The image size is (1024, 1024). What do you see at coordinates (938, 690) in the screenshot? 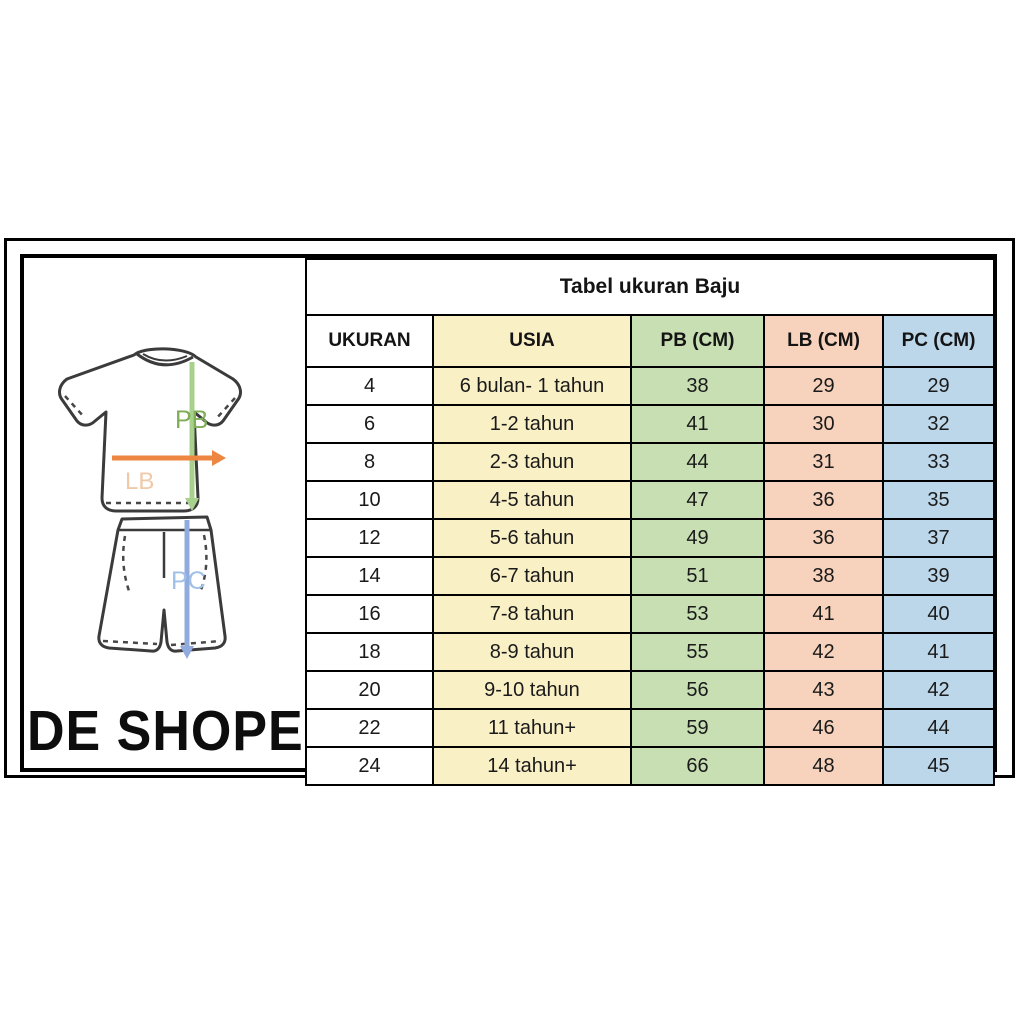
I see `cell-pc: 42` at bounding box center [938, 690].